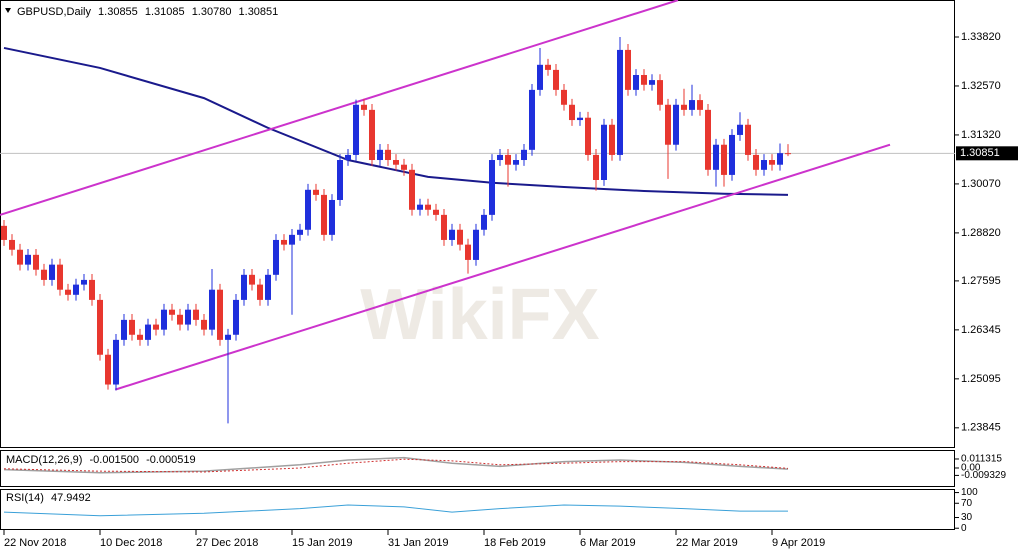  I want to click on x-tick-label: 6 Mar 2019, so click(608, 543).